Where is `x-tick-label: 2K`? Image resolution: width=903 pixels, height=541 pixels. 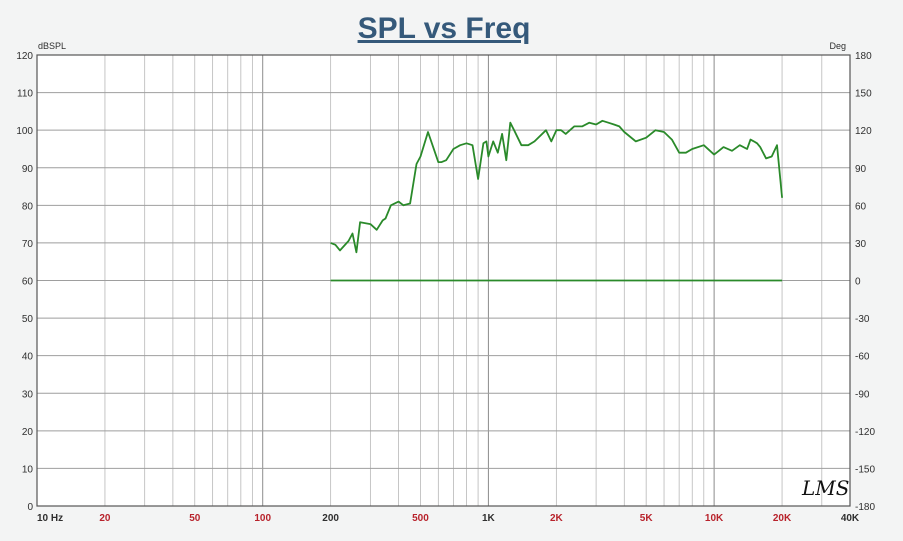
x-tick-label: 2K is located at coordinates (557, 518).